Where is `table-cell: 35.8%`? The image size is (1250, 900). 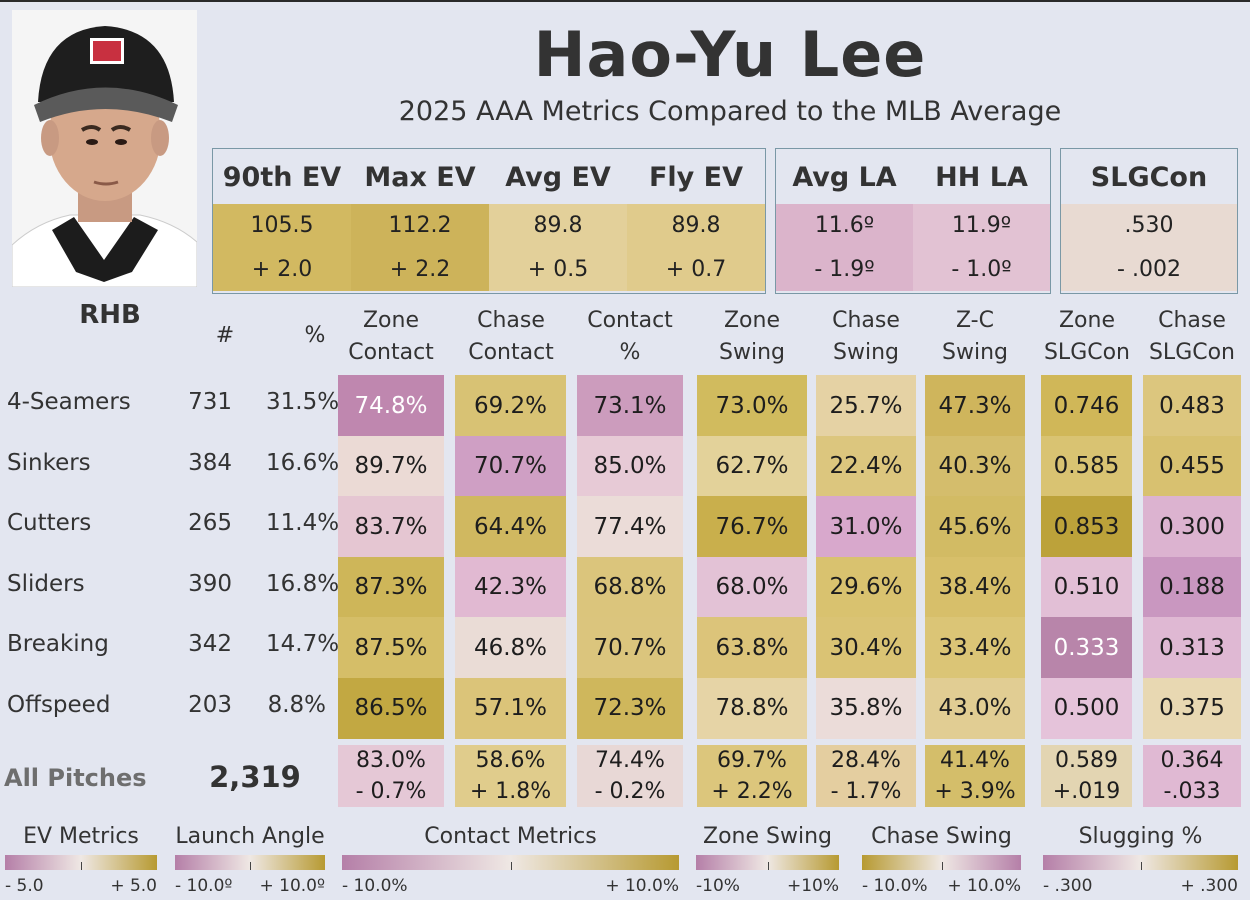
table-cell: 35.8% is located at coordinates (866, 708).